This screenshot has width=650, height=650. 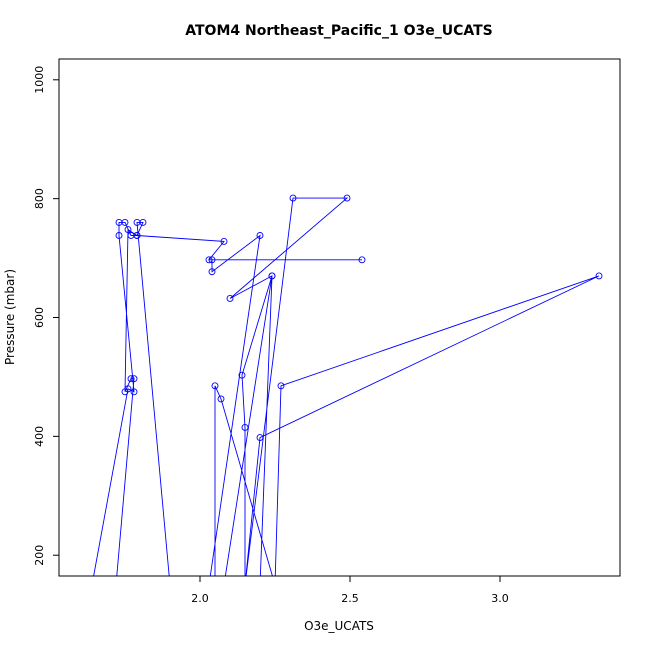 I want to click on y-tick-label: 1000, so click(x=39, y=80).